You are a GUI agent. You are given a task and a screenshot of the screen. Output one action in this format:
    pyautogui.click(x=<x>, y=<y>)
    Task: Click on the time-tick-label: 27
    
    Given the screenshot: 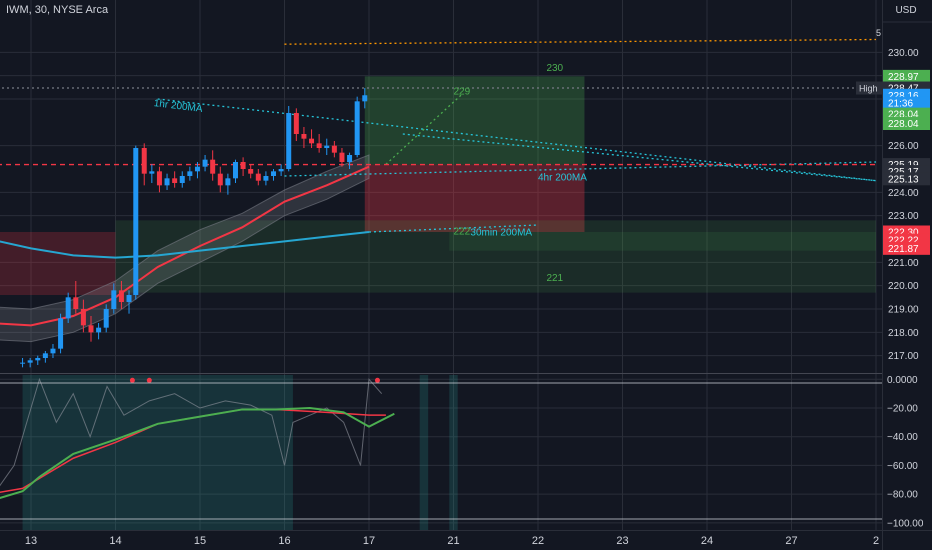 What is the action you would take?
    pyautogui.click(x=791, y=541)
    